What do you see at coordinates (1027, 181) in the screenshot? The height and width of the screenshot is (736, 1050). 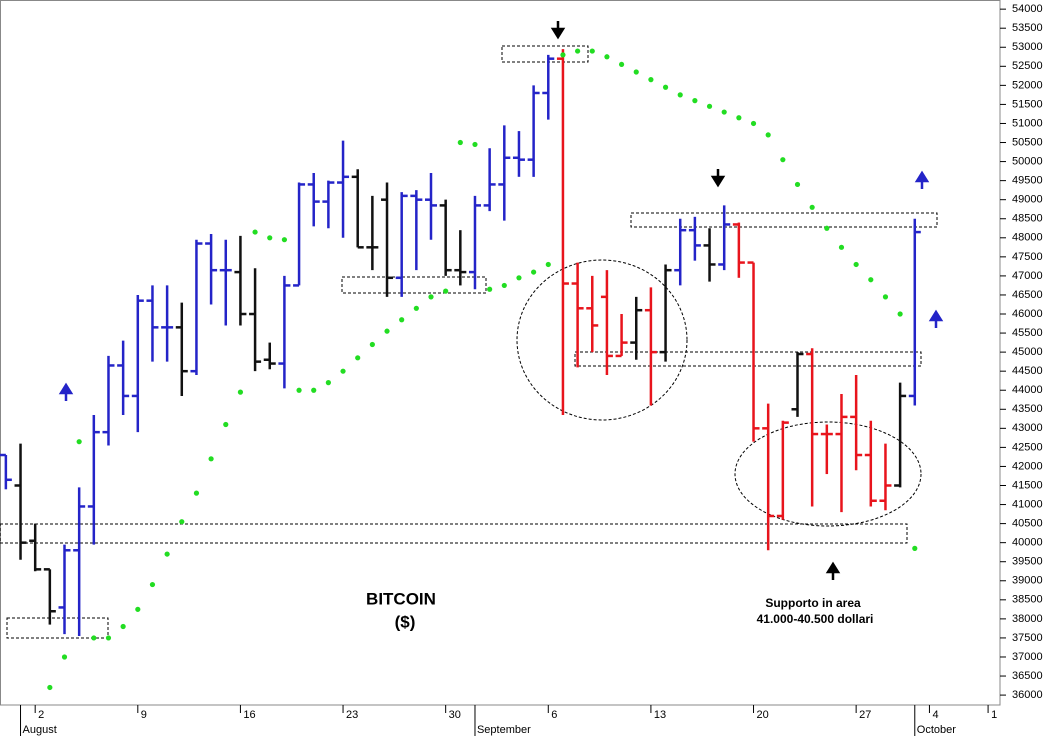 I see `y-tick-label: 49500` at bounding box center [1027, 181].